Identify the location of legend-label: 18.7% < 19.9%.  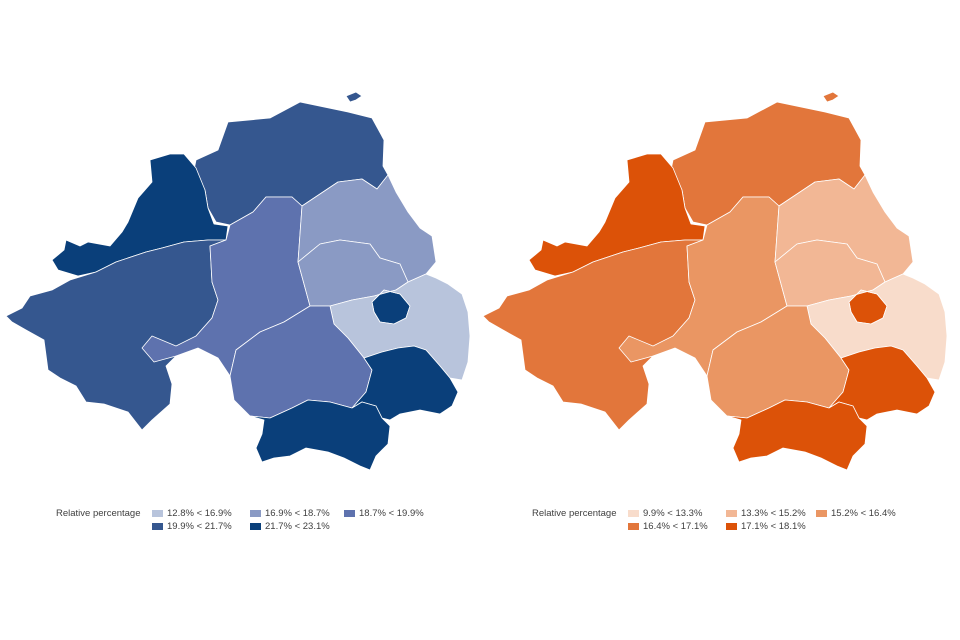
(391, 513).